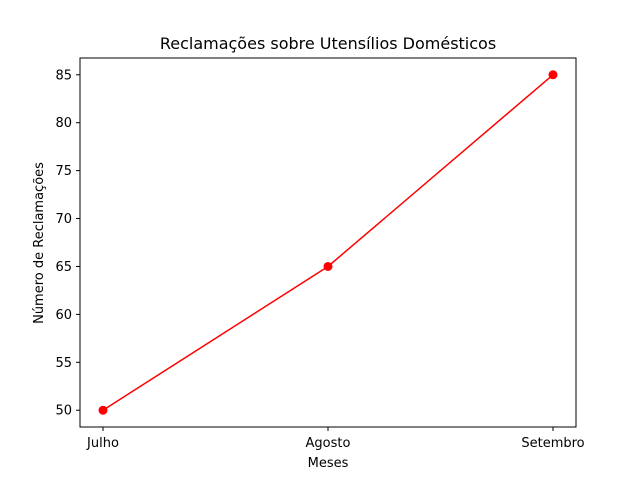  What do you see at coordinates (63, 171) in the screenshot?
I see `y-tick-label: 75` at bounding box center [63, 171].